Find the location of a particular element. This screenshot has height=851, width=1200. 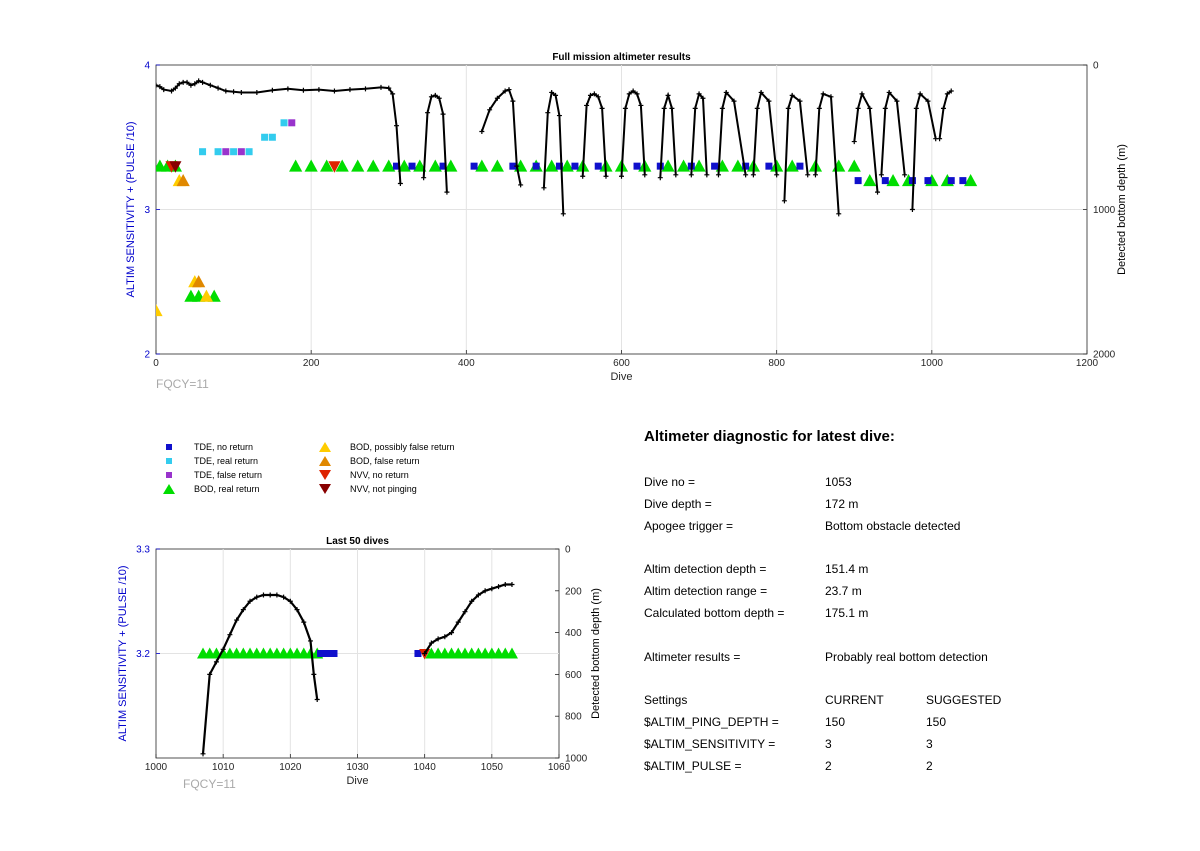

y-tick-label: 3.2 is located at coordinates (143, 654).